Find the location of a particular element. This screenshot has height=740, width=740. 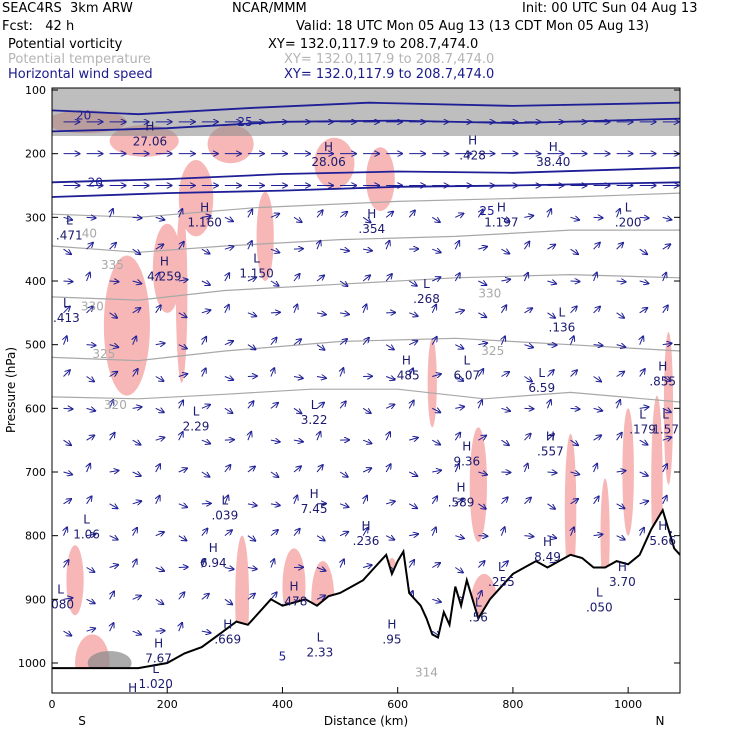

extremum-value: 2.33 is located at coordinates (320, 652).